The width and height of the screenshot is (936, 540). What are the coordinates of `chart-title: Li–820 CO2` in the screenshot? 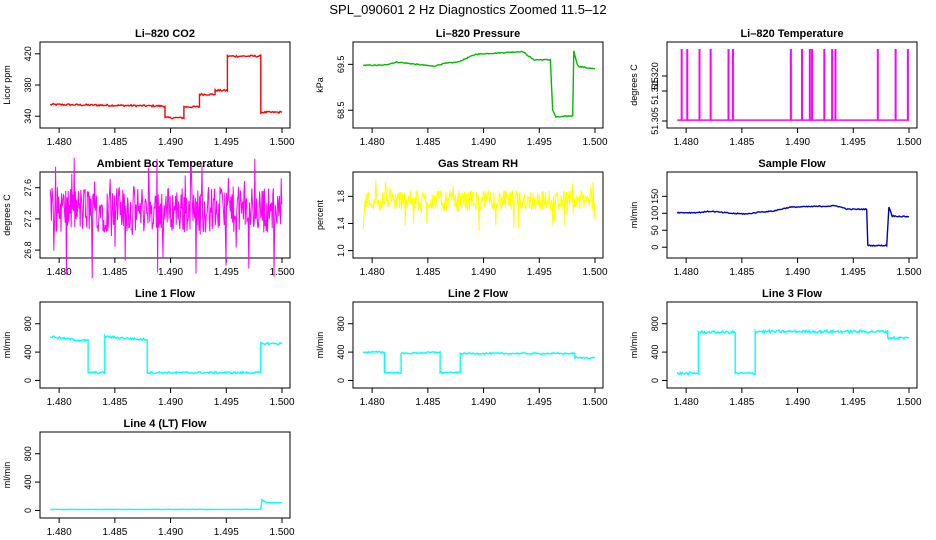 It's located at (165, 34).